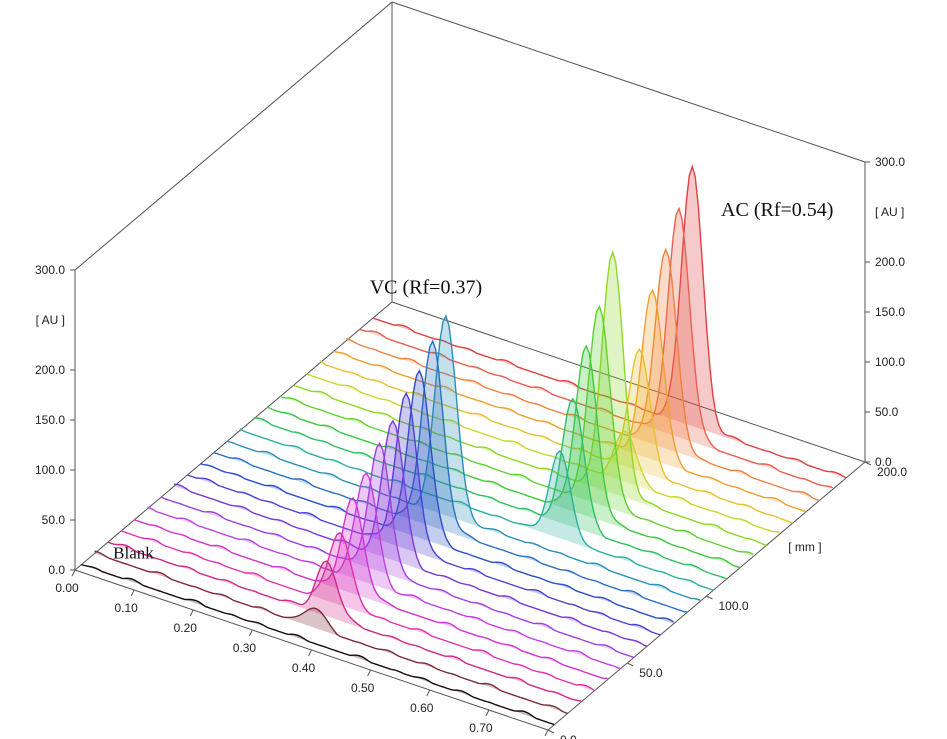 This screenshot has width=947, height=739. Describe the element at coordinates (734, 606) in the screenshot. I see `z-tick-label: 100.0` at that location.